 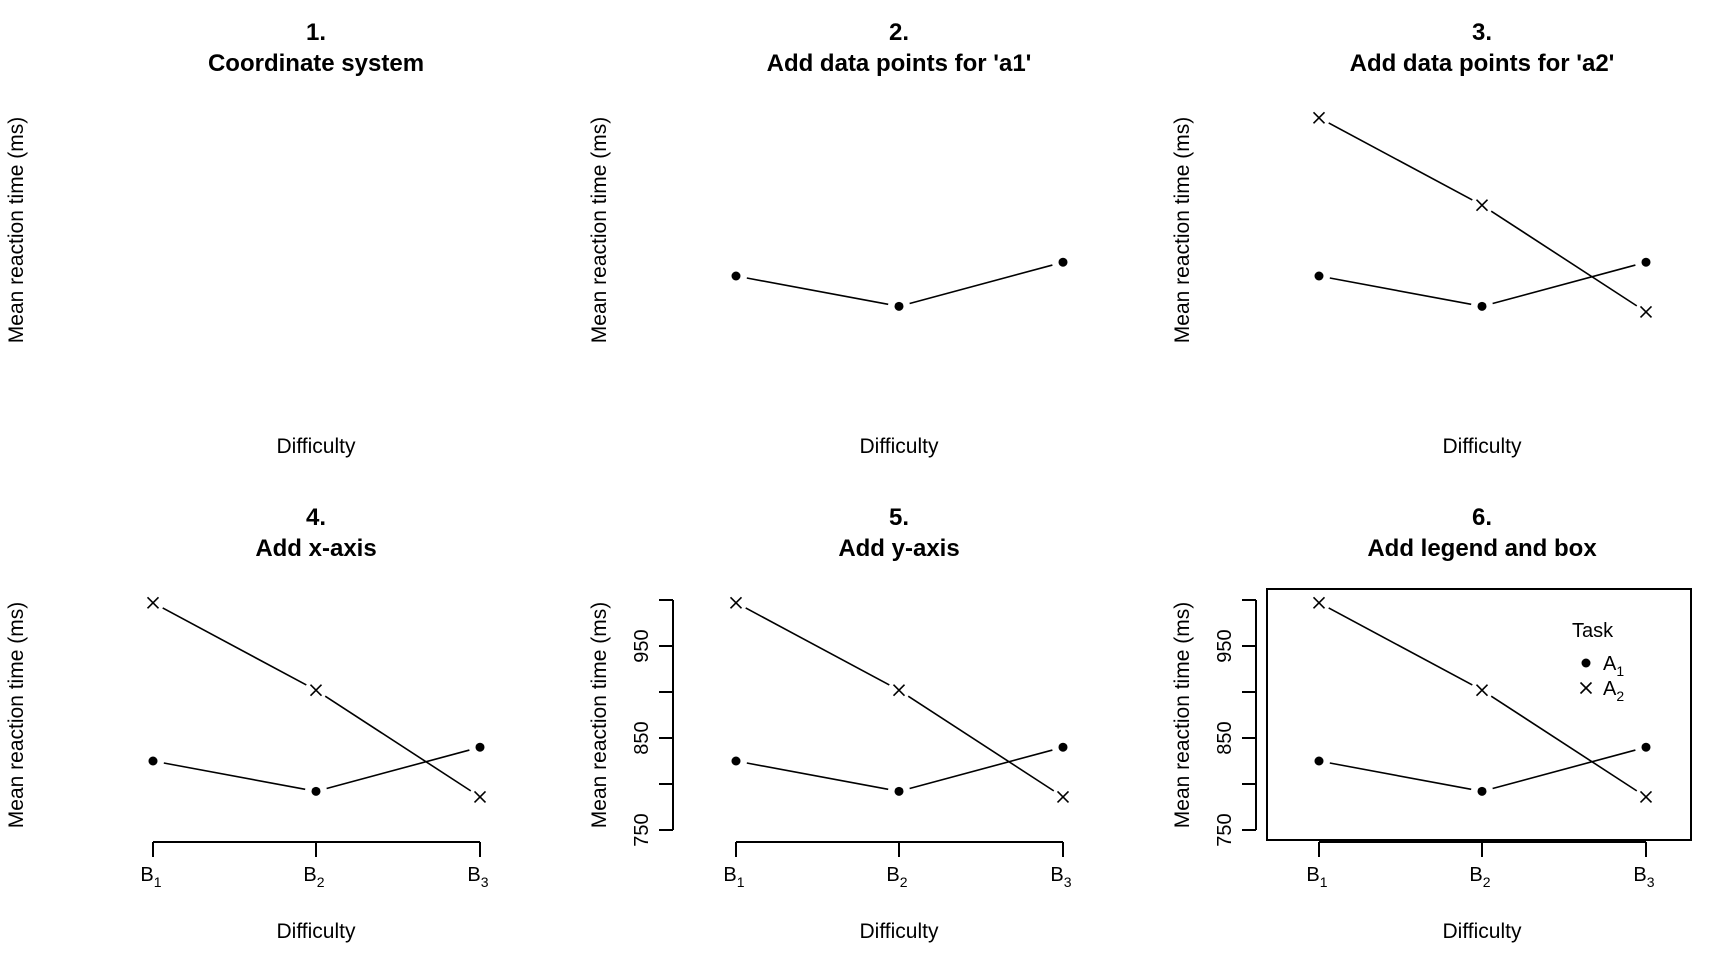 What do you see at coordinates (316, 63) in the screenshot?
I see `panel-title: Coordinate system` at bounding box center [316, 63].